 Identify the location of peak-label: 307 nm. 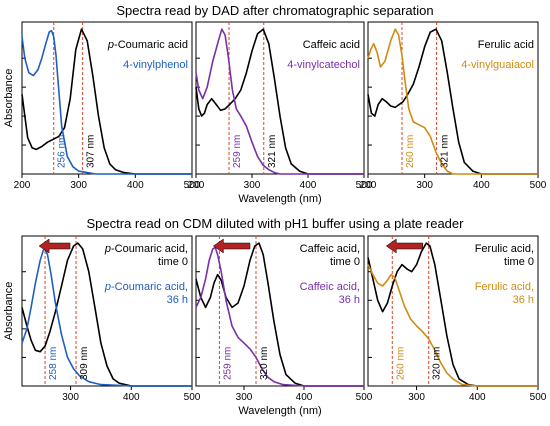
(91, 151).